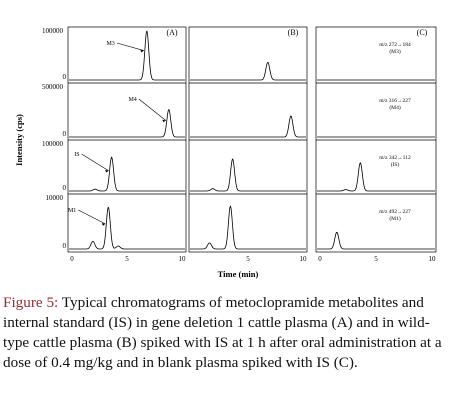 The width and height of the screenshot is (456, 416). Describe the element at coordinates (394, 107) in the screenshot. I see `transition-sub-m4: (M4)` at that location.